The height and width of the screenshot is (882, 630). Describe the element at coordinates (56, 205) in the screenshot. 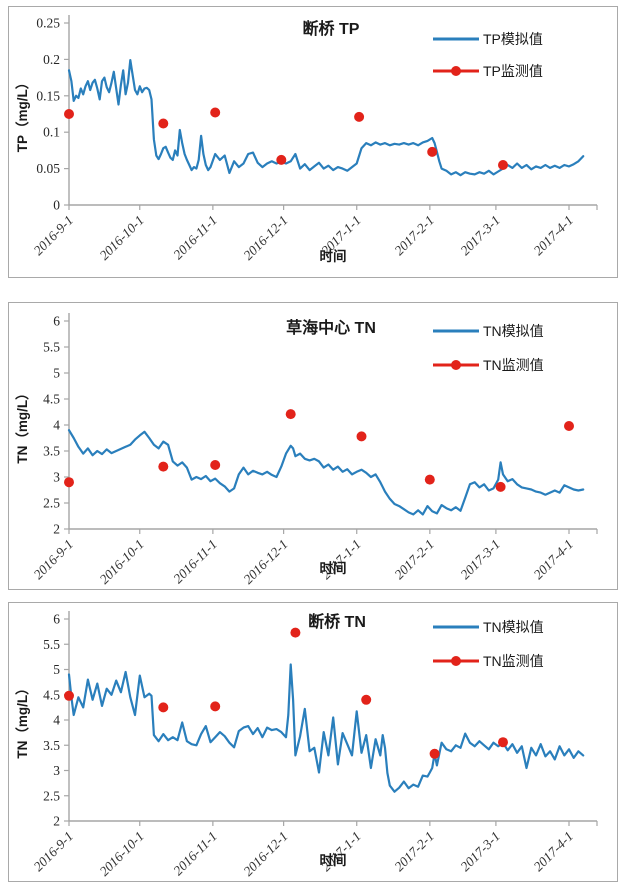

I see `y-tick-label: 0` at that location.